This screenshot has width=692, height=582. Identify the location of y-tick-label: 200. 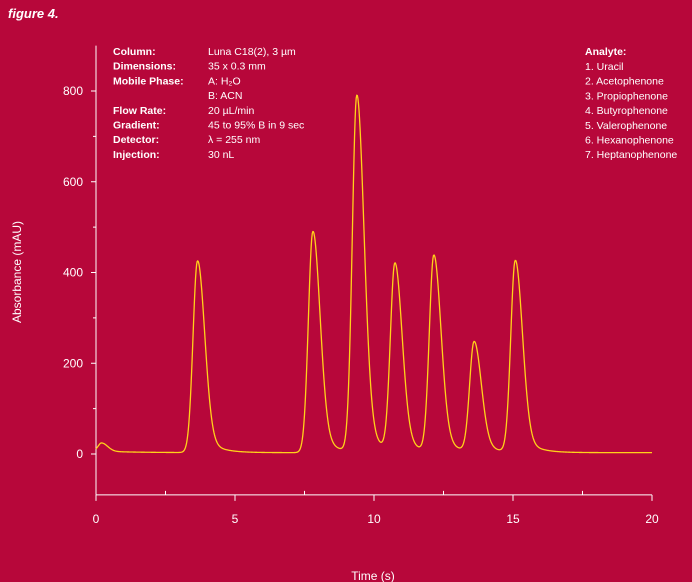
(73, 363).